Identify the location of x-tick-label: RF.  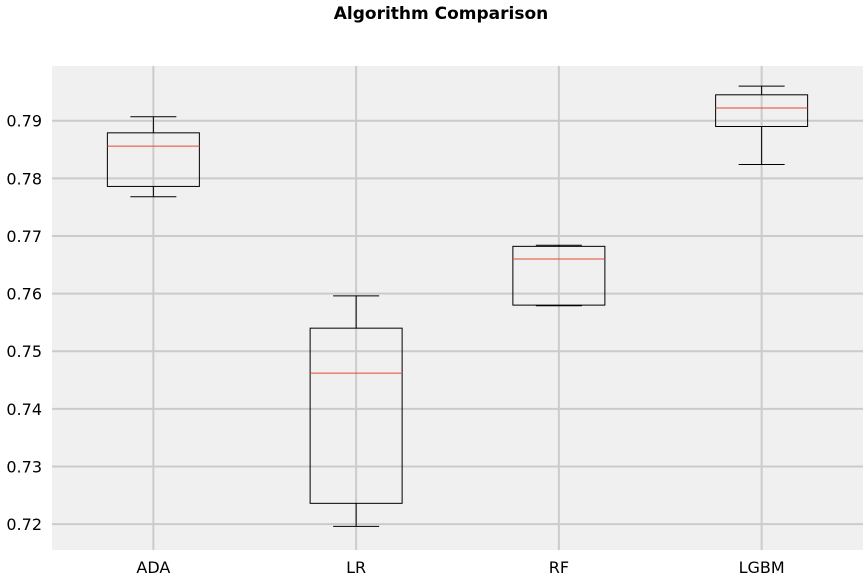
(559, 567).